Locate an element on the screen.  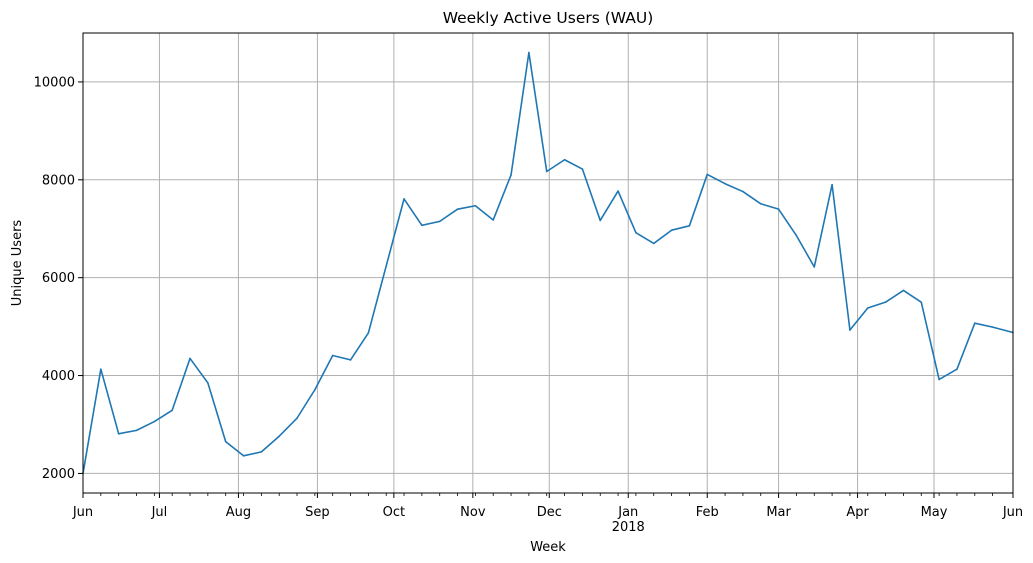
y-tick-label: 2000 is located at coordinates (58, 474).